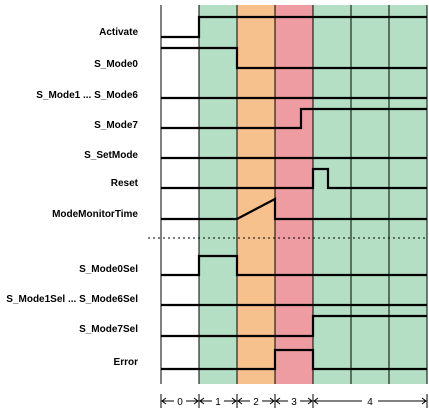 The height and width of the screenshot is (411, 429). I want to click on phase-label-2: 2, so click(256, 402).